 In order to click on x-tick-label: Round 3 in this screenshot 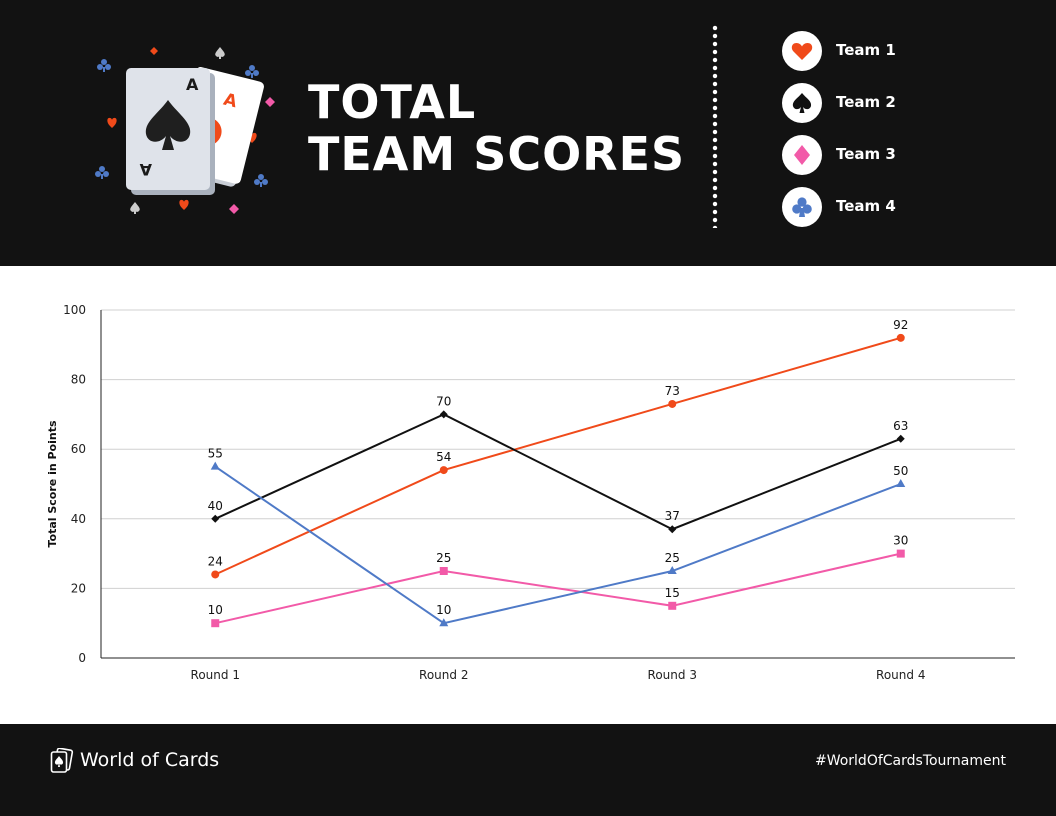, I will do `click(672, 675)`.